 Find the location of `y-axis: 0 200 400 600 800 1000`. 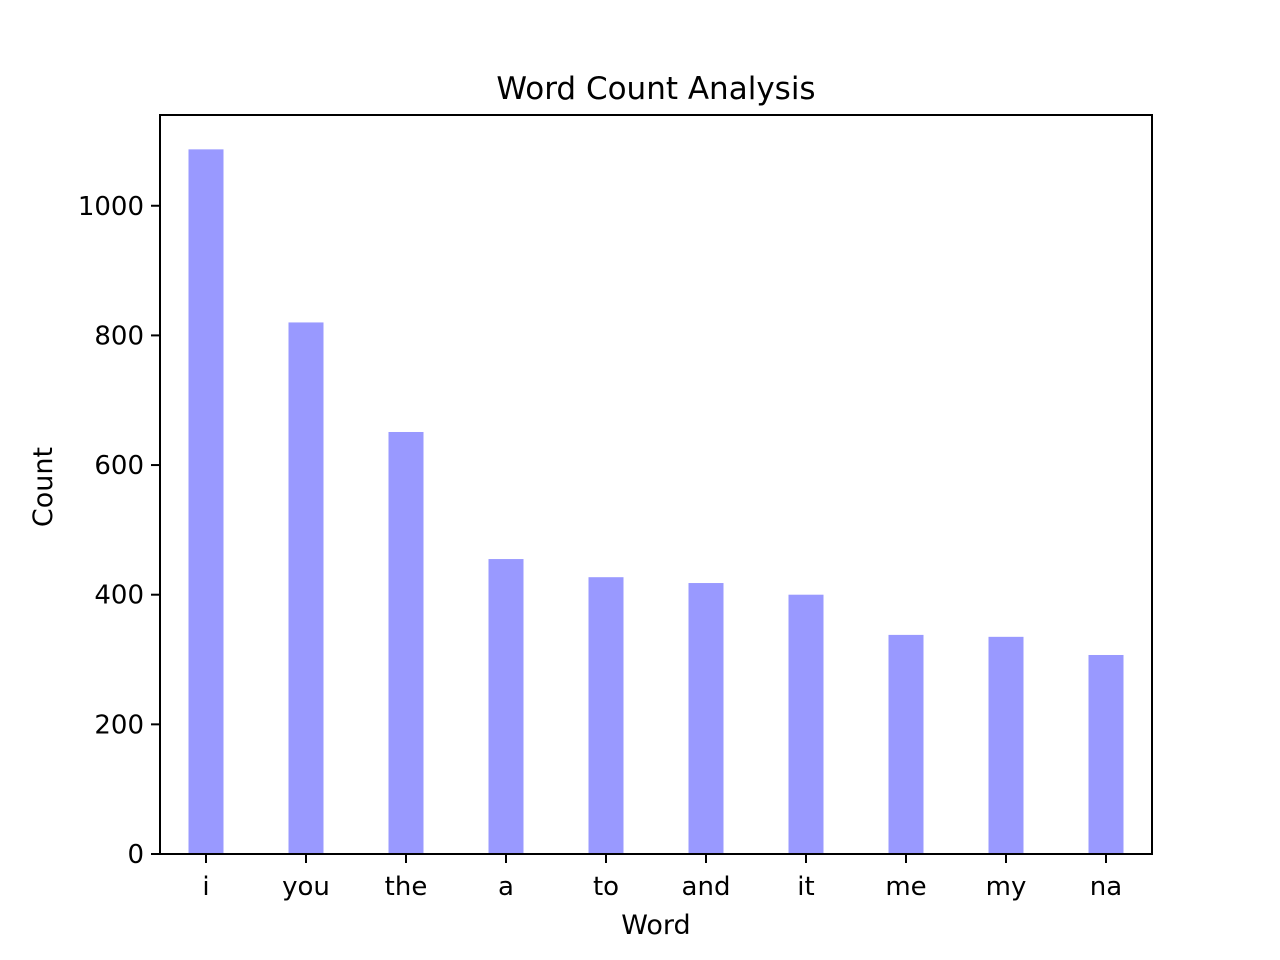

y-axis: 0 200 400 600 800 1000 is located at coordinates (119, 531).